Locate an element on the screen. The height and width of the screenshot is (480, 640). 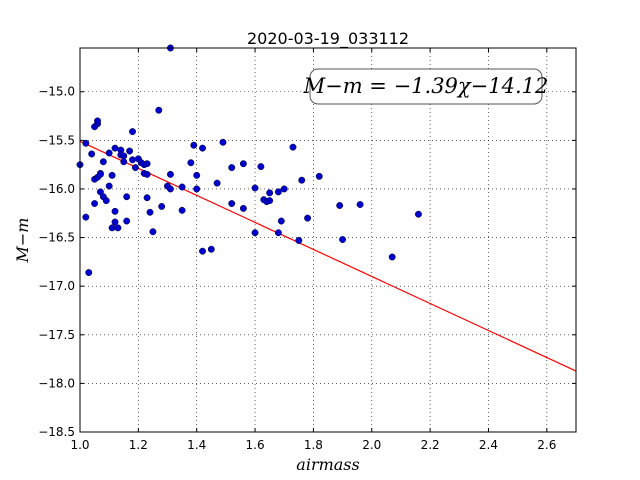
fit-annotation: M−m = −1.39χ−14.12 is located at coordinates (426, 86).